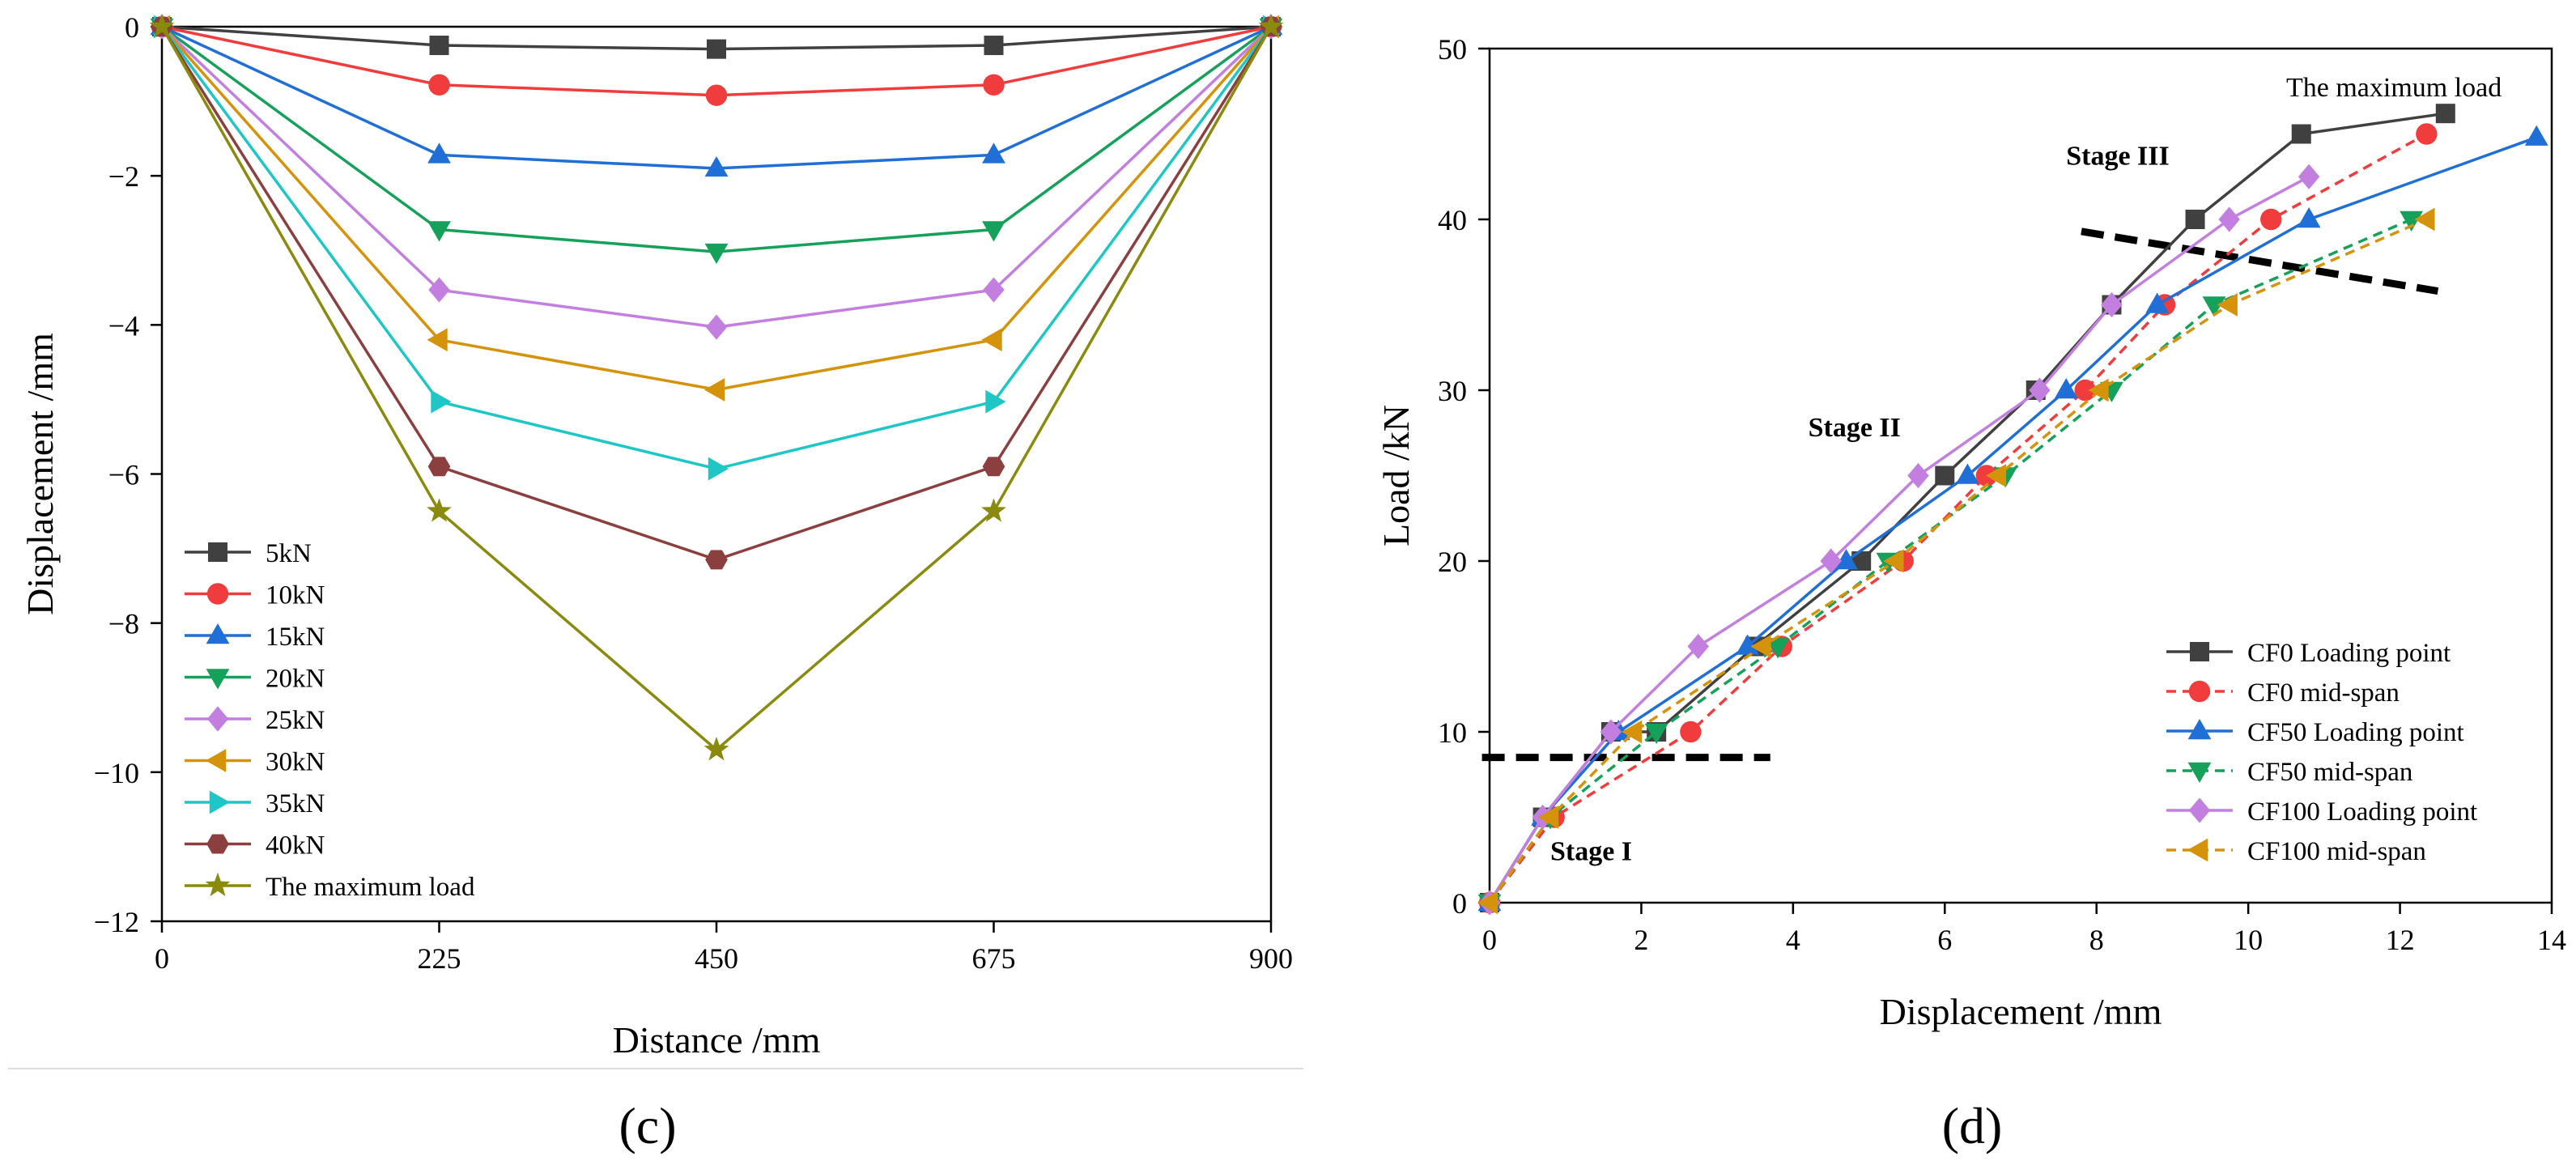 The width and height of the screenshot is (2576, 1169). I want to click on legend-marker-35kn, so click(220, 802).